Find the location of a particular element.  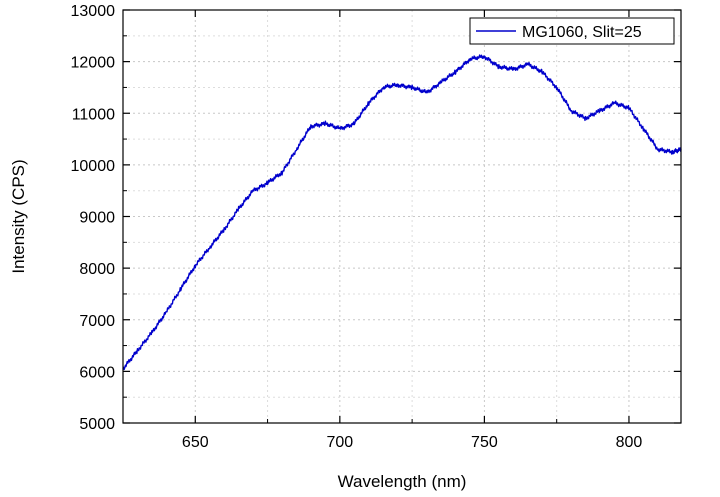

y-tick-label: 13000 is located at coordinates (93, 11).